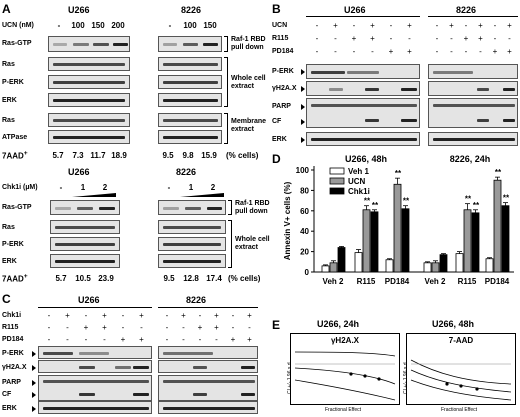 This screenshot has width=520, height=417. Describe the element at coordinates (252, 208) in the screenshot. I see `group-label-sub-pulldown: Raf-1 RBD pull down` at that location.